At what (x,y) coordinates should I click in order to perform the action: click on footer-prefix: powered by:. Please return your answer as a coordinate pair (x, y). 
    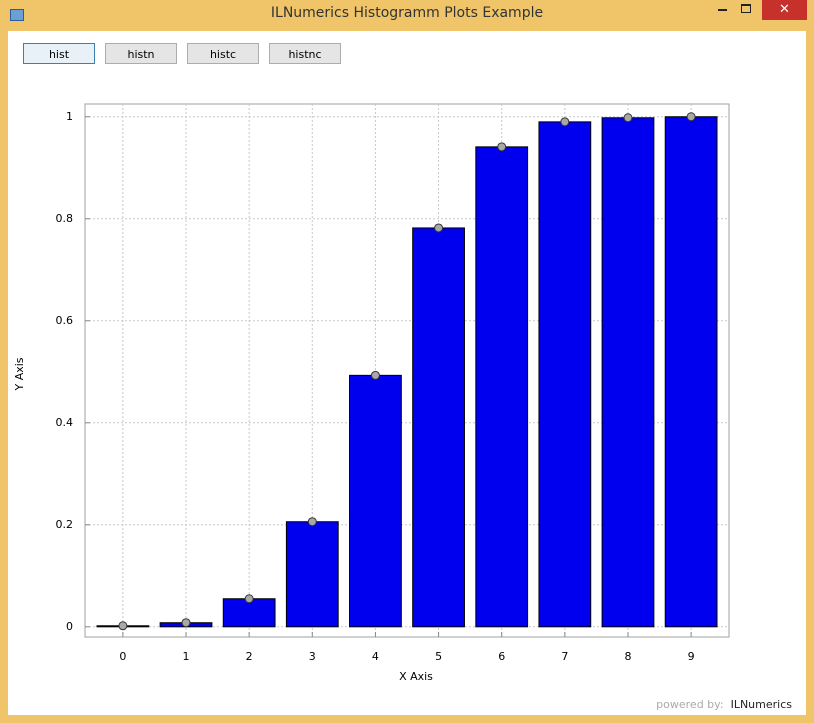
    Looking at the image, I should click on (690, 704).